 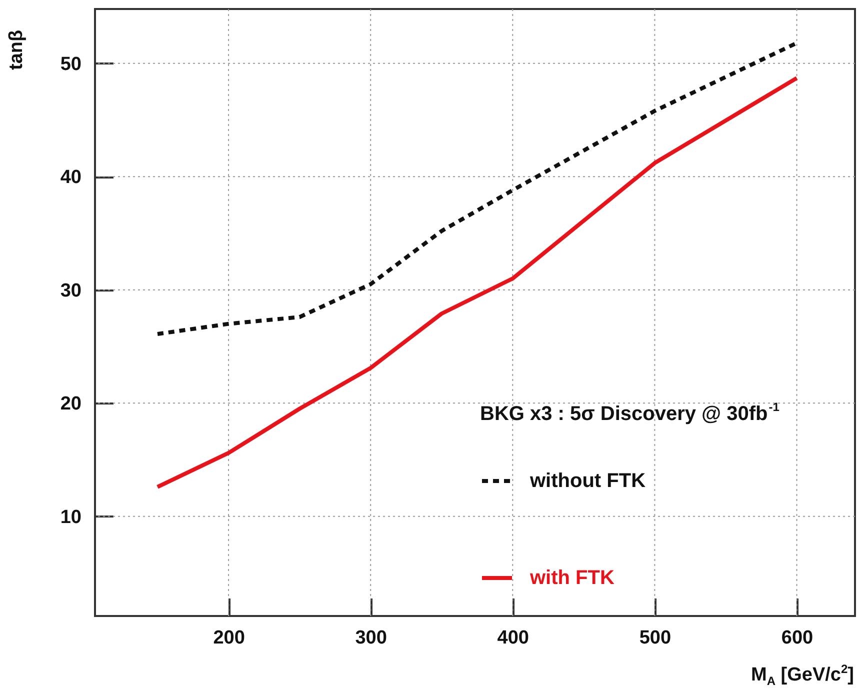 What do you see at coordinates (655, 638) in the screenshot?
I see `x-tick-label: 500` at bounding box center [655, 638].